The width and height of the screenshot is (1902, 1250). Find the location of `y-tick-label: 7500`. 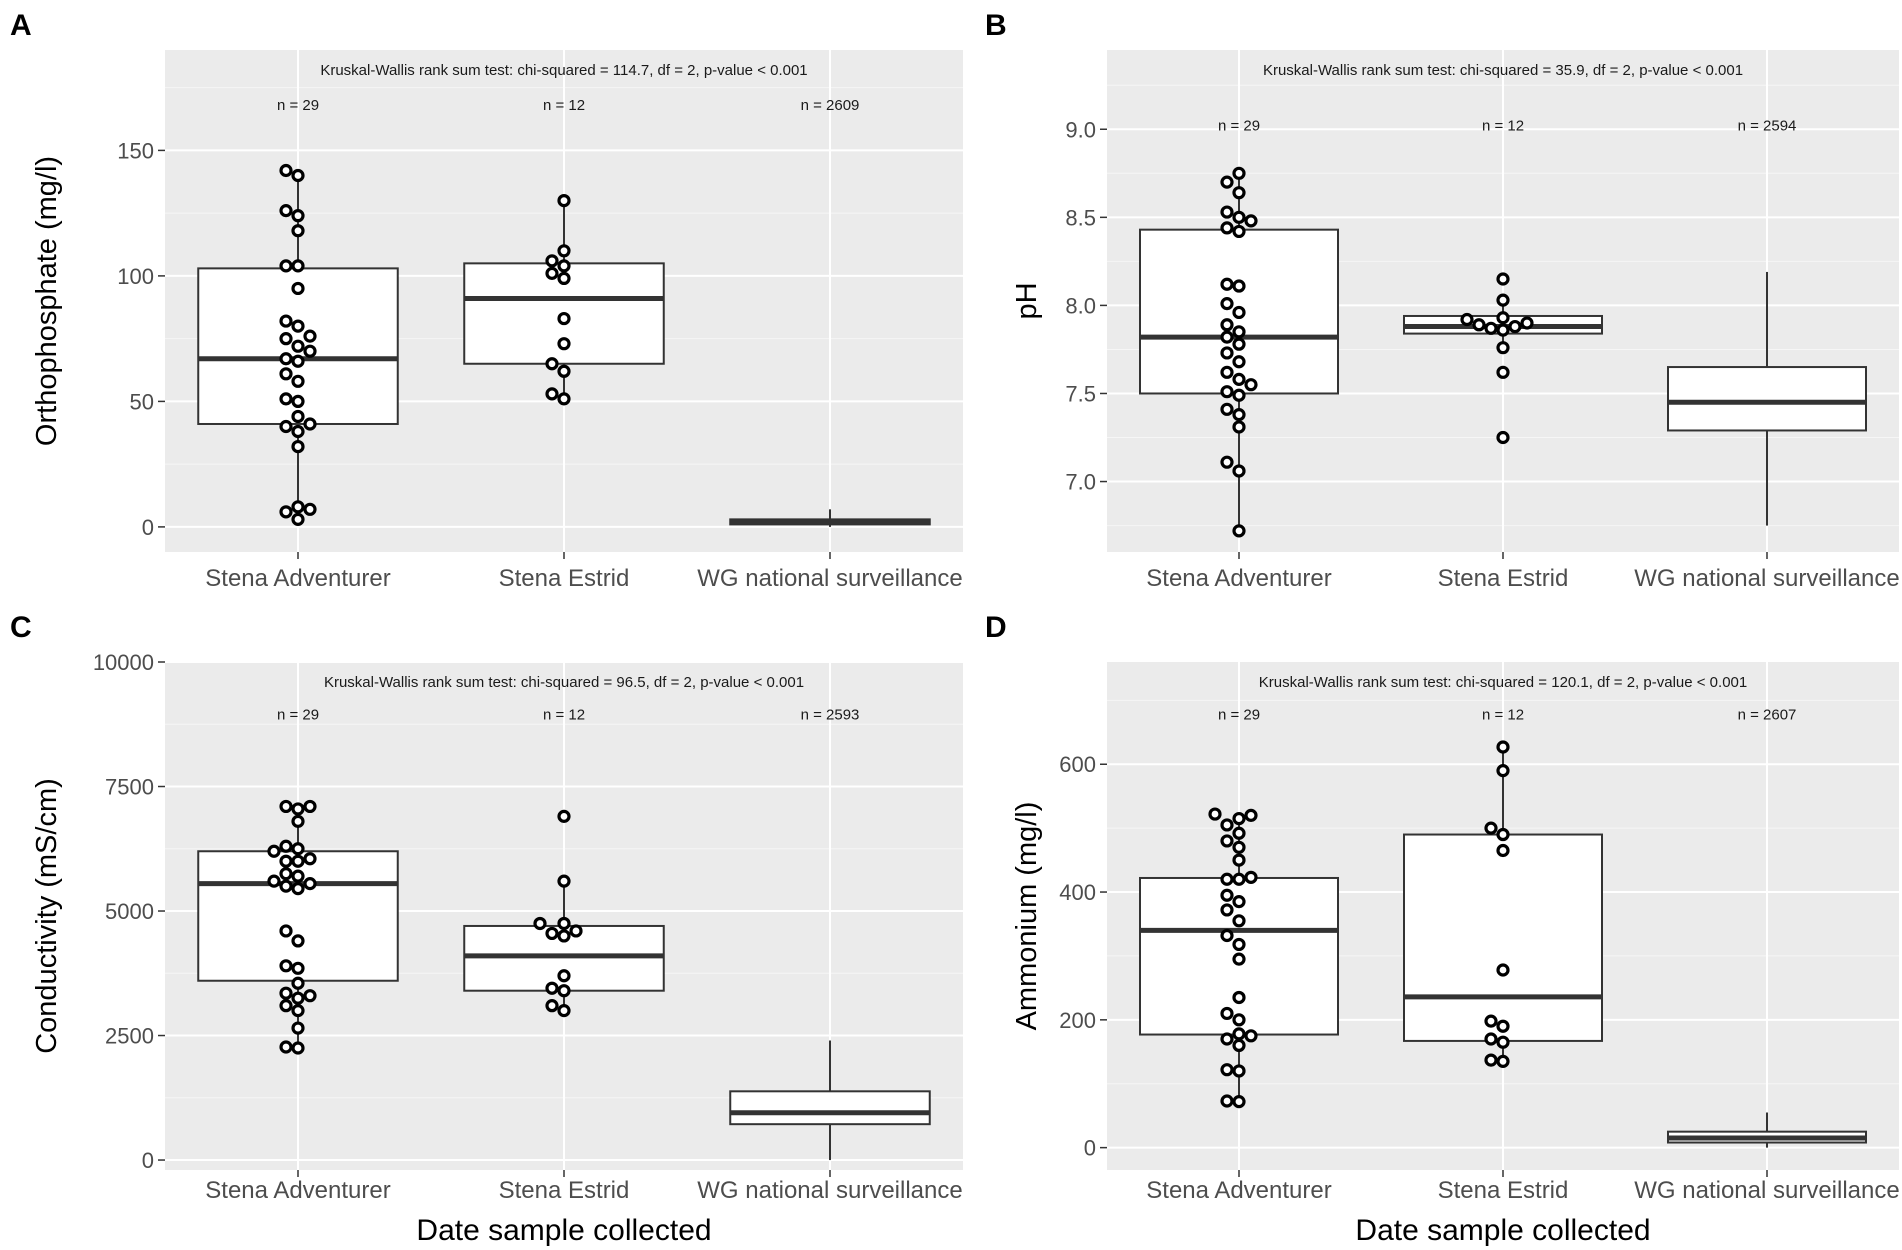

y-tick-label: 7500 is located at coordinates (129, 787).